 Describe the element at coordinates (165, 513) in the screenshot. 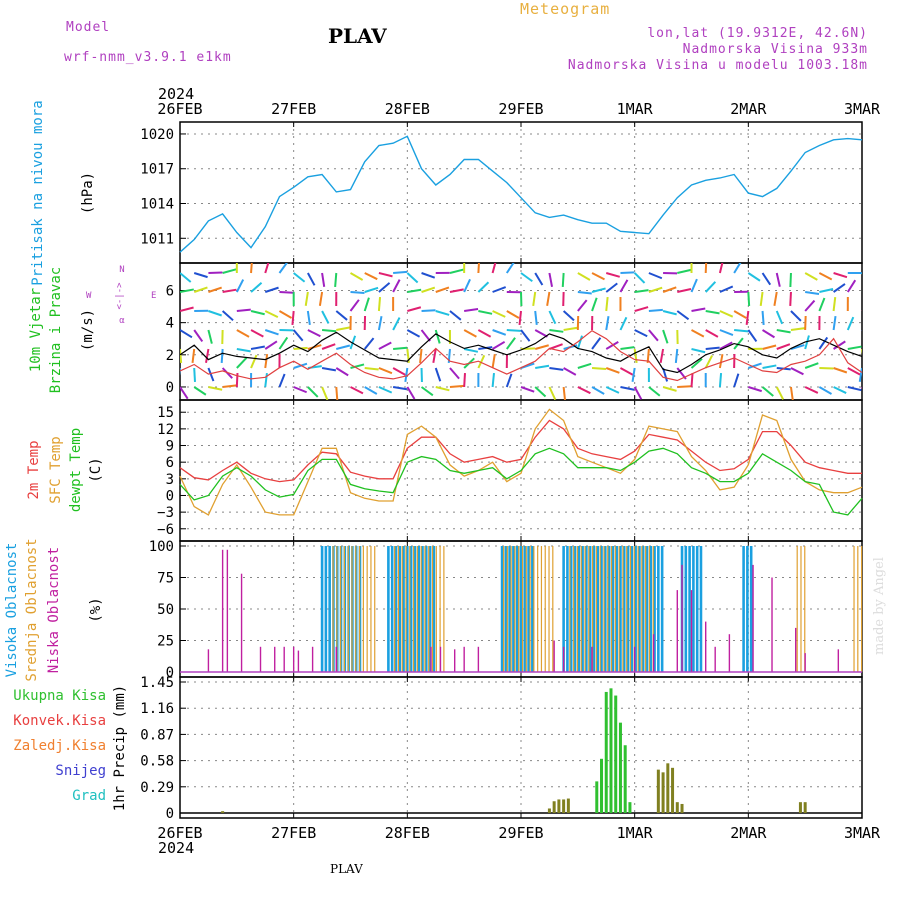

I see `y-tick-label: −3` at that location.